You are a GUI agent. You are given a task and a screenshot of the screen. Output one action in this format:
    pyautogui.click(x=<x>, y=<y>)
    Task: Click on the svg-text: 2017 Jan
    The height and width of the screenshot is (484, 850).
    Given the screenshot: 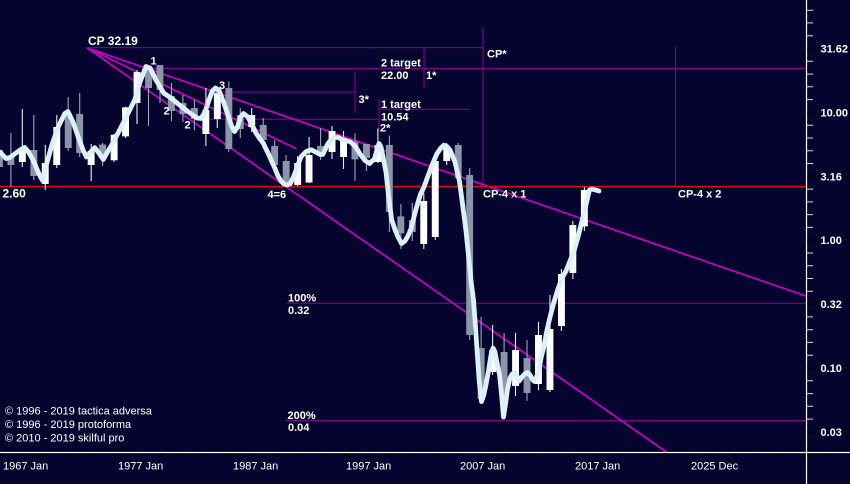 What is the action you would take?
    pyautogui.click(x=597, y=467)
    